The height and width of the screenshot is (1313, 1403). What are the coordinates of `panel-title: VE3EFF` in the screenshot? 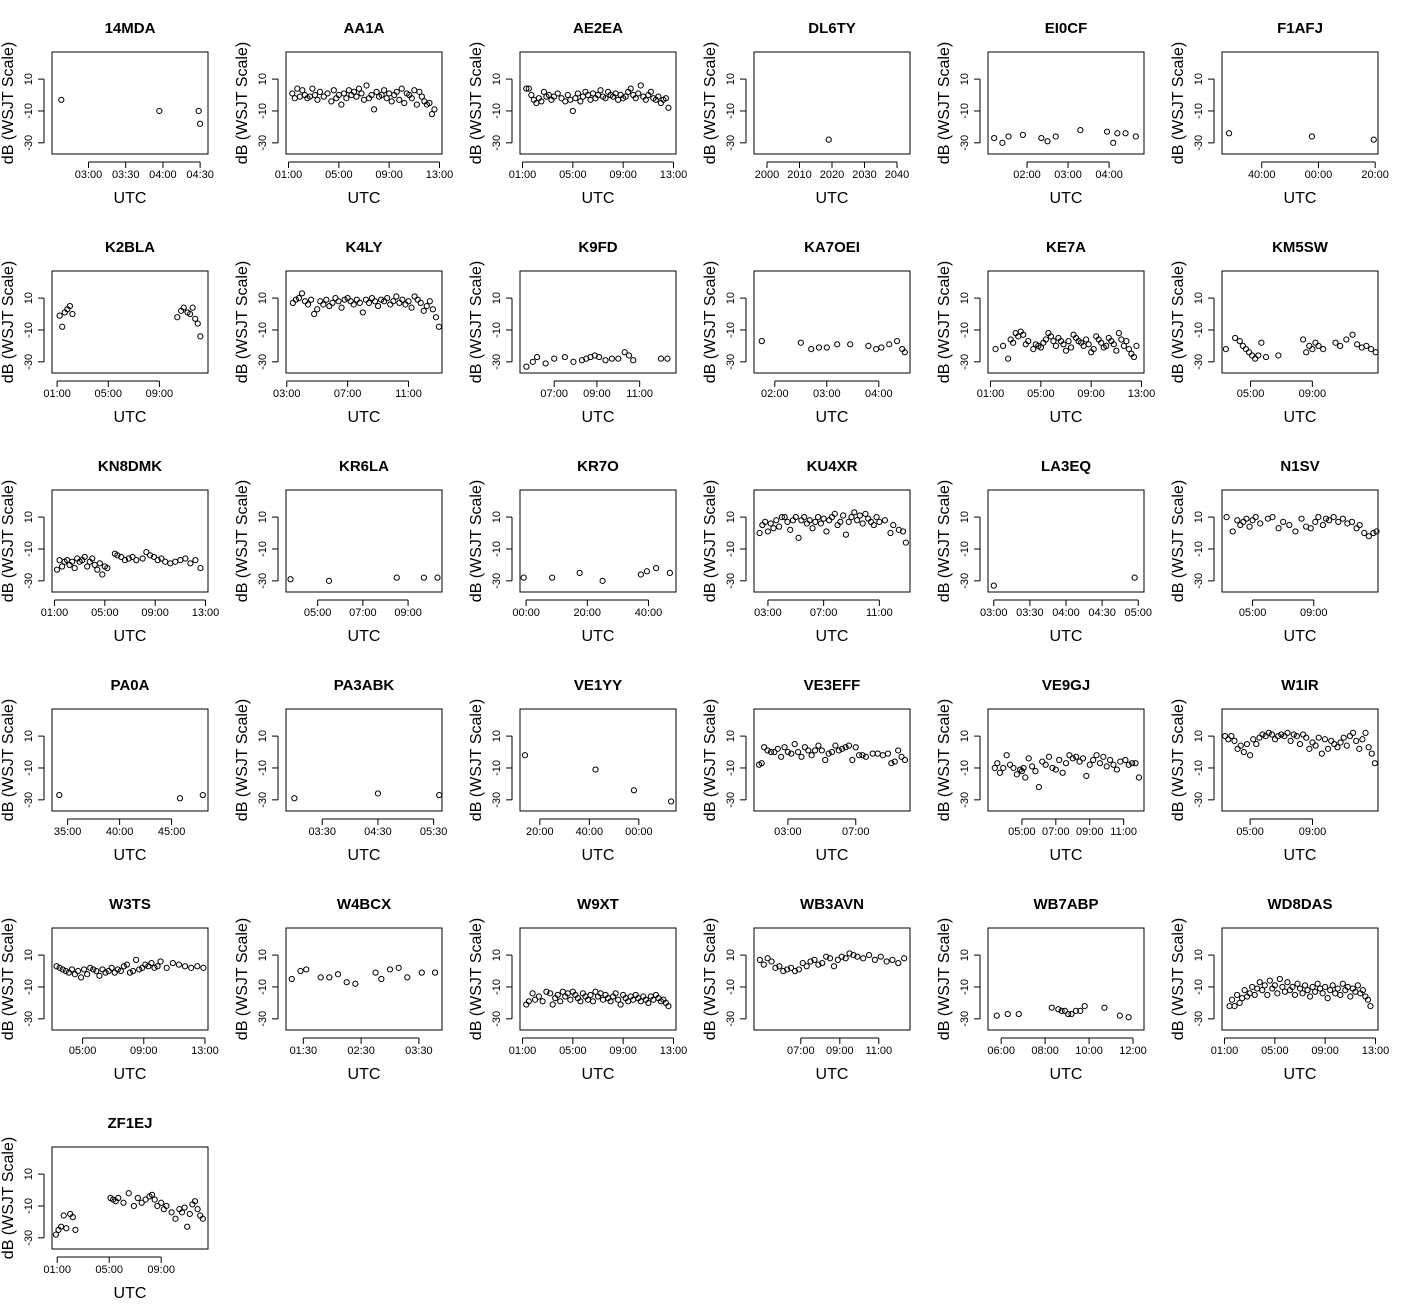 It's located at (832, 685).